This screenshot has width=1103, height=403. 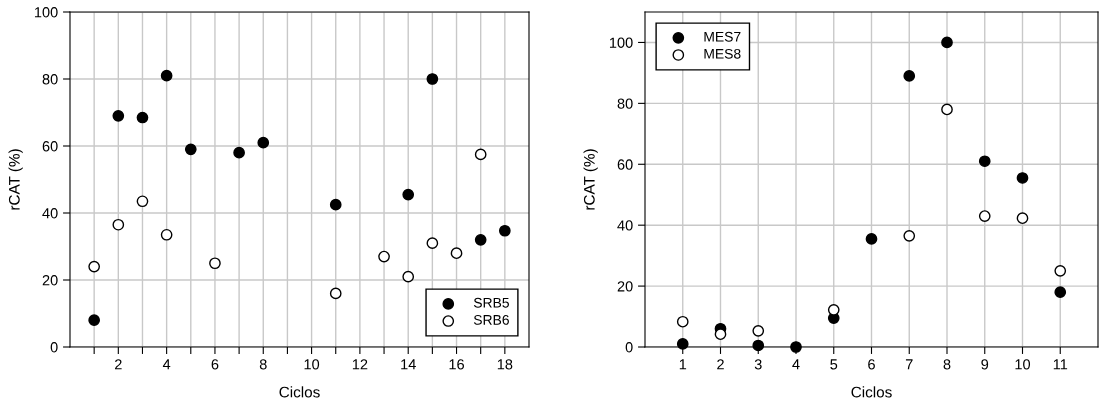 I want to click on x-tick-label: 1, so click(x=683, y=364).